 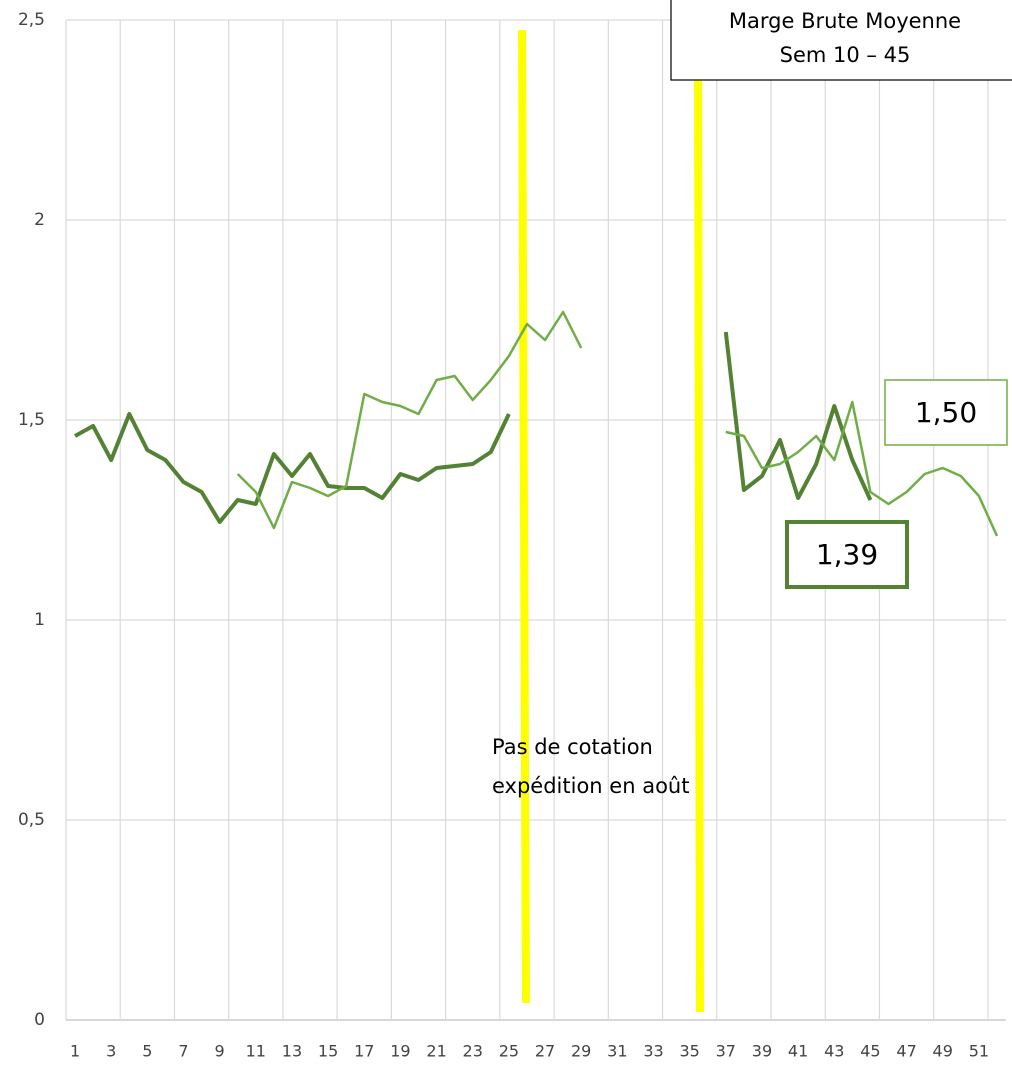 I want to click on note-line: expédition en août, so click(x=590, y=786).